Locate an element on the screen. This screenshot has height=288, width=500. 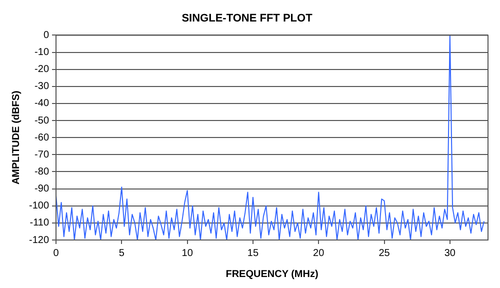
x-tick-label: 25 is located at coordinates (384, 253).